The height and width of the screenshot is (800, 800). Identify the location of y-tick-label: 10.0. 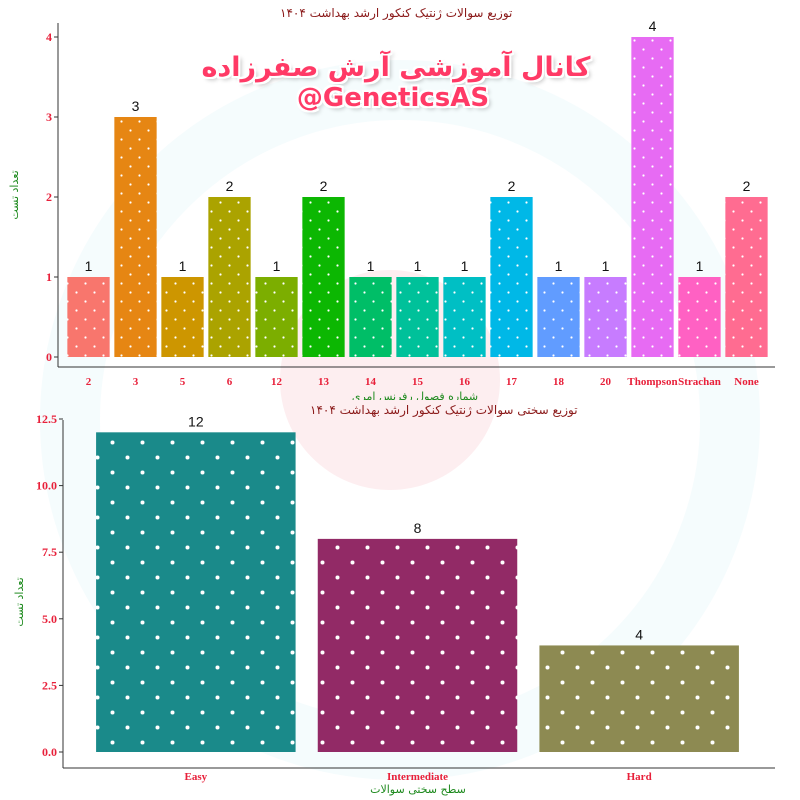
(46, 486).